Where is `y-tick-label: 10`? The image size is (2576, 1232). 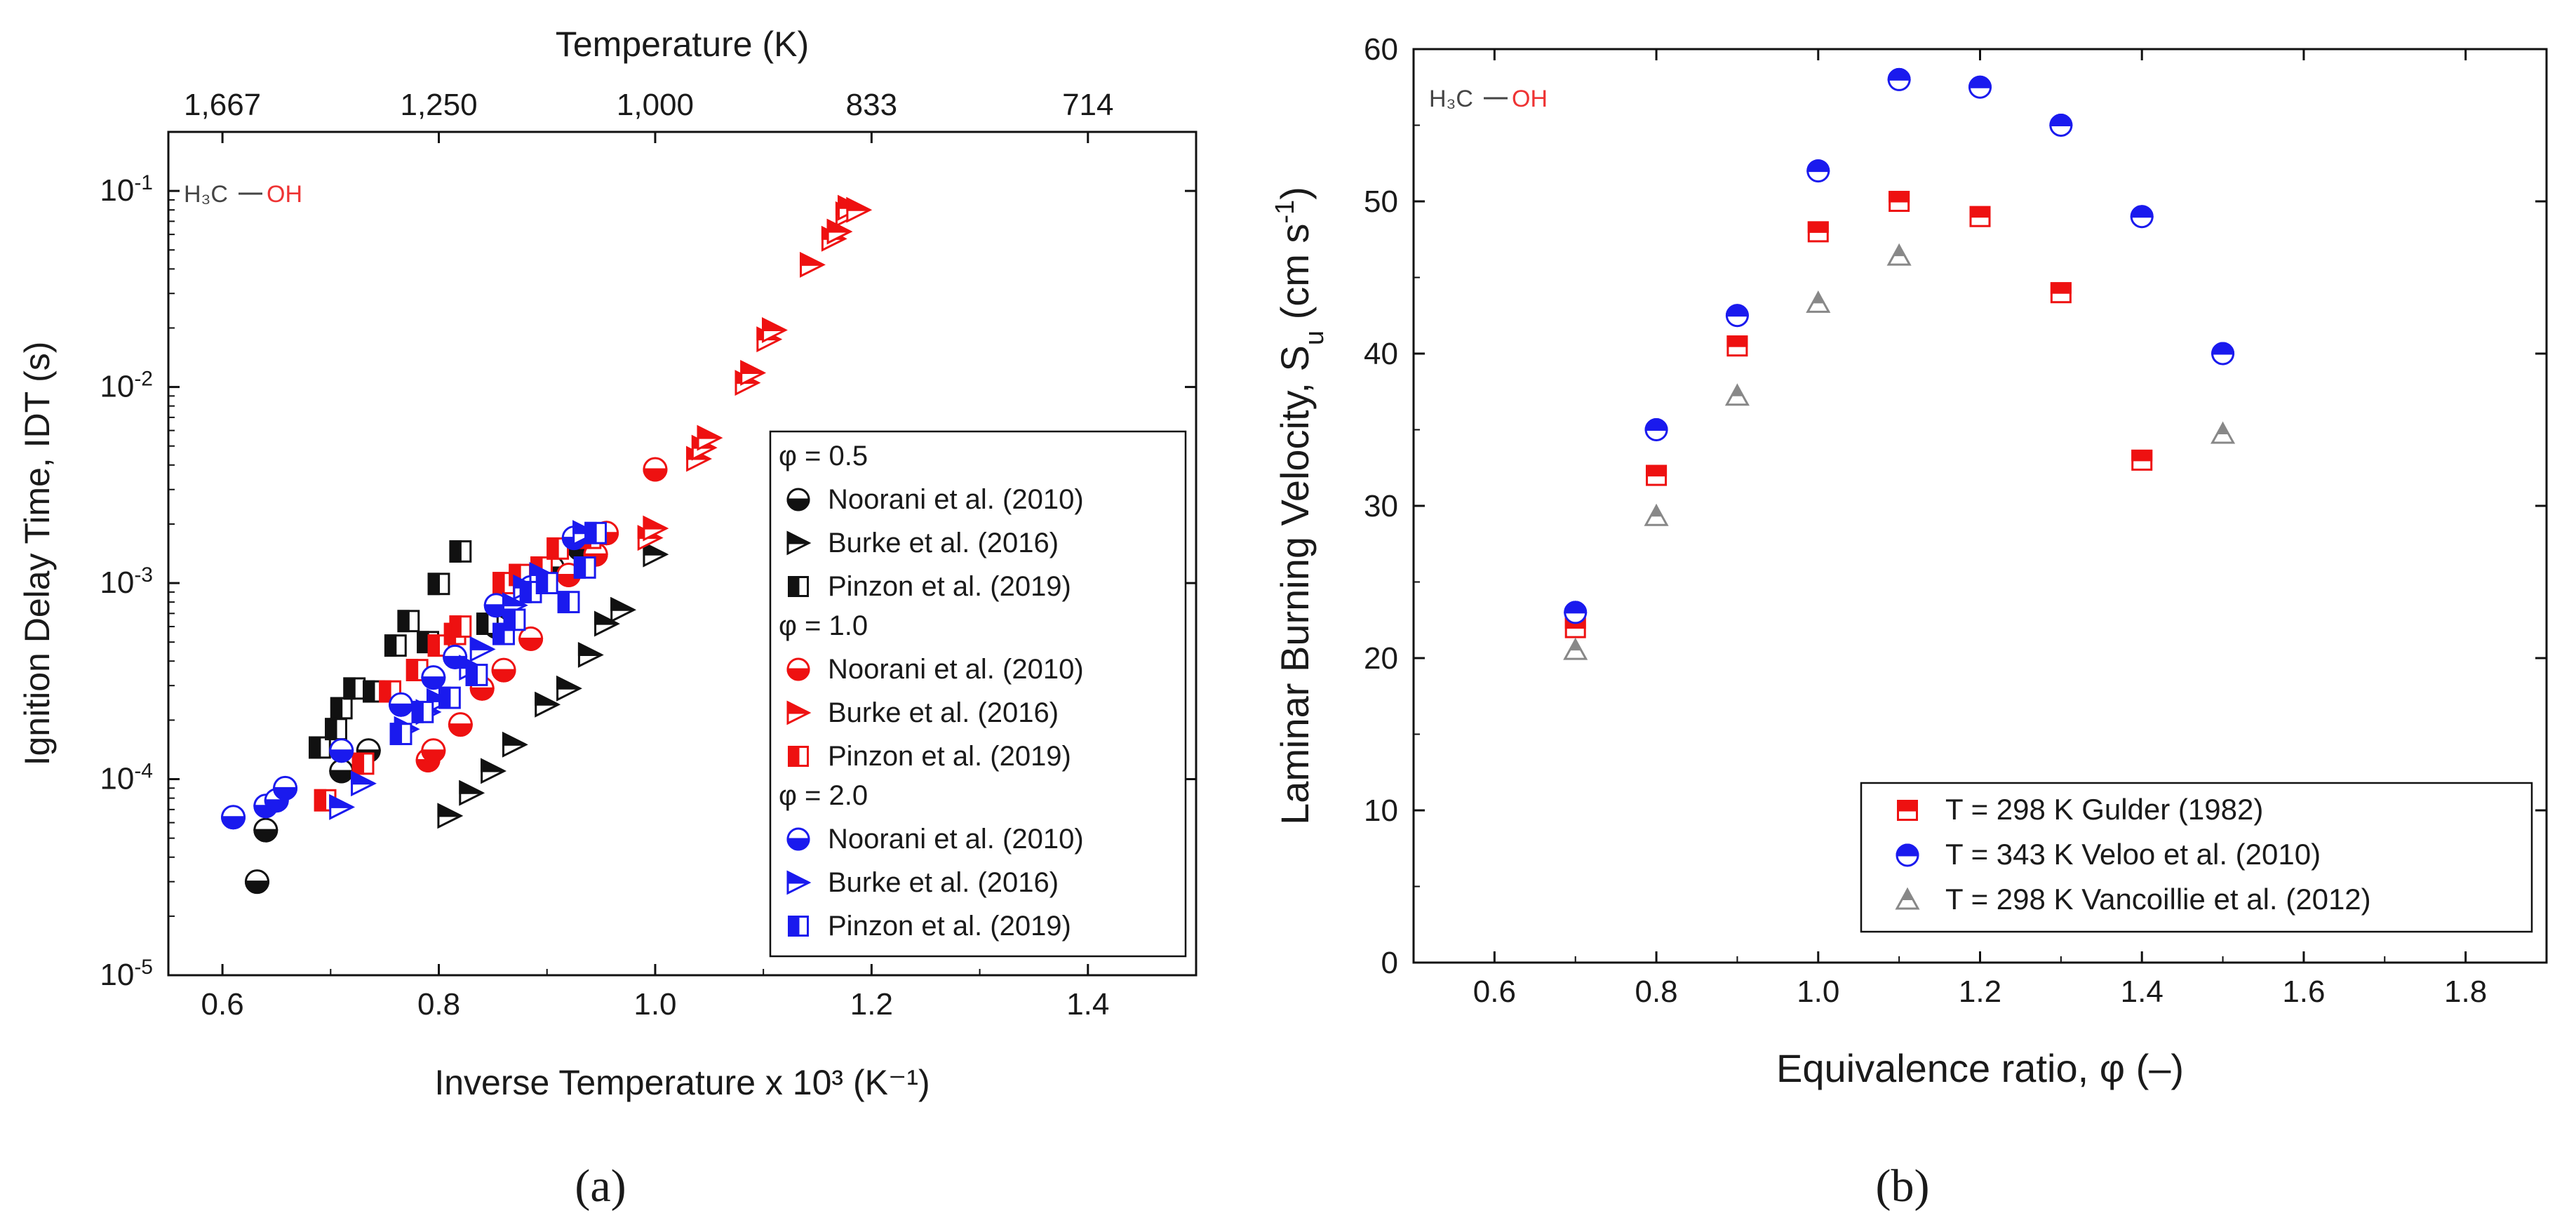 y-tick-label: 10 is located at coordinates (1381, 811).